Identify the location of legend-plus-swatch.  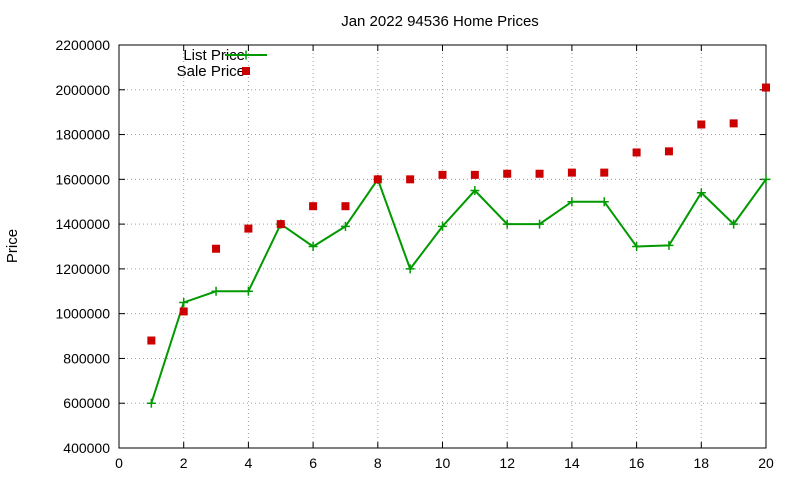
(246, 55).